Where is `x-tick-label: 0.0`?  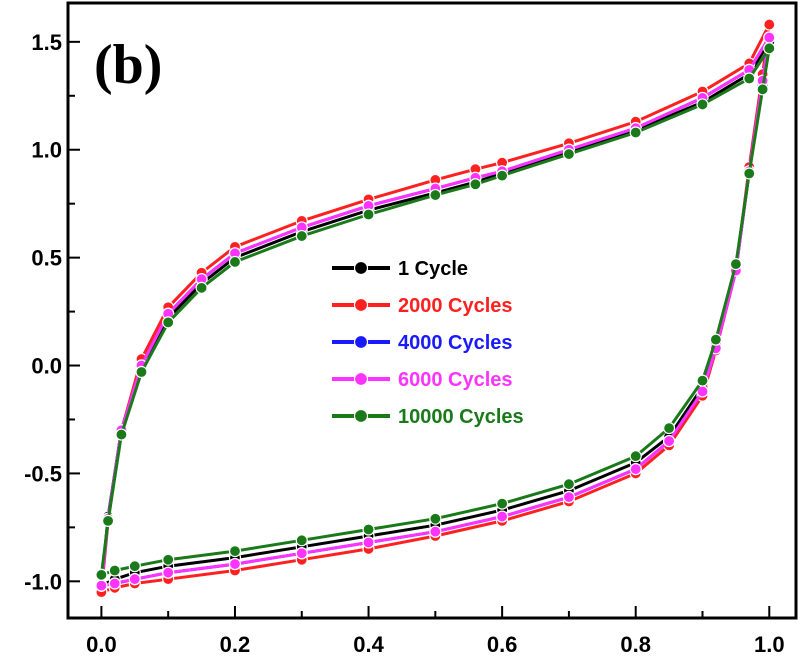 x-tick-label: 0.0 is located at coordinates (101, 644).